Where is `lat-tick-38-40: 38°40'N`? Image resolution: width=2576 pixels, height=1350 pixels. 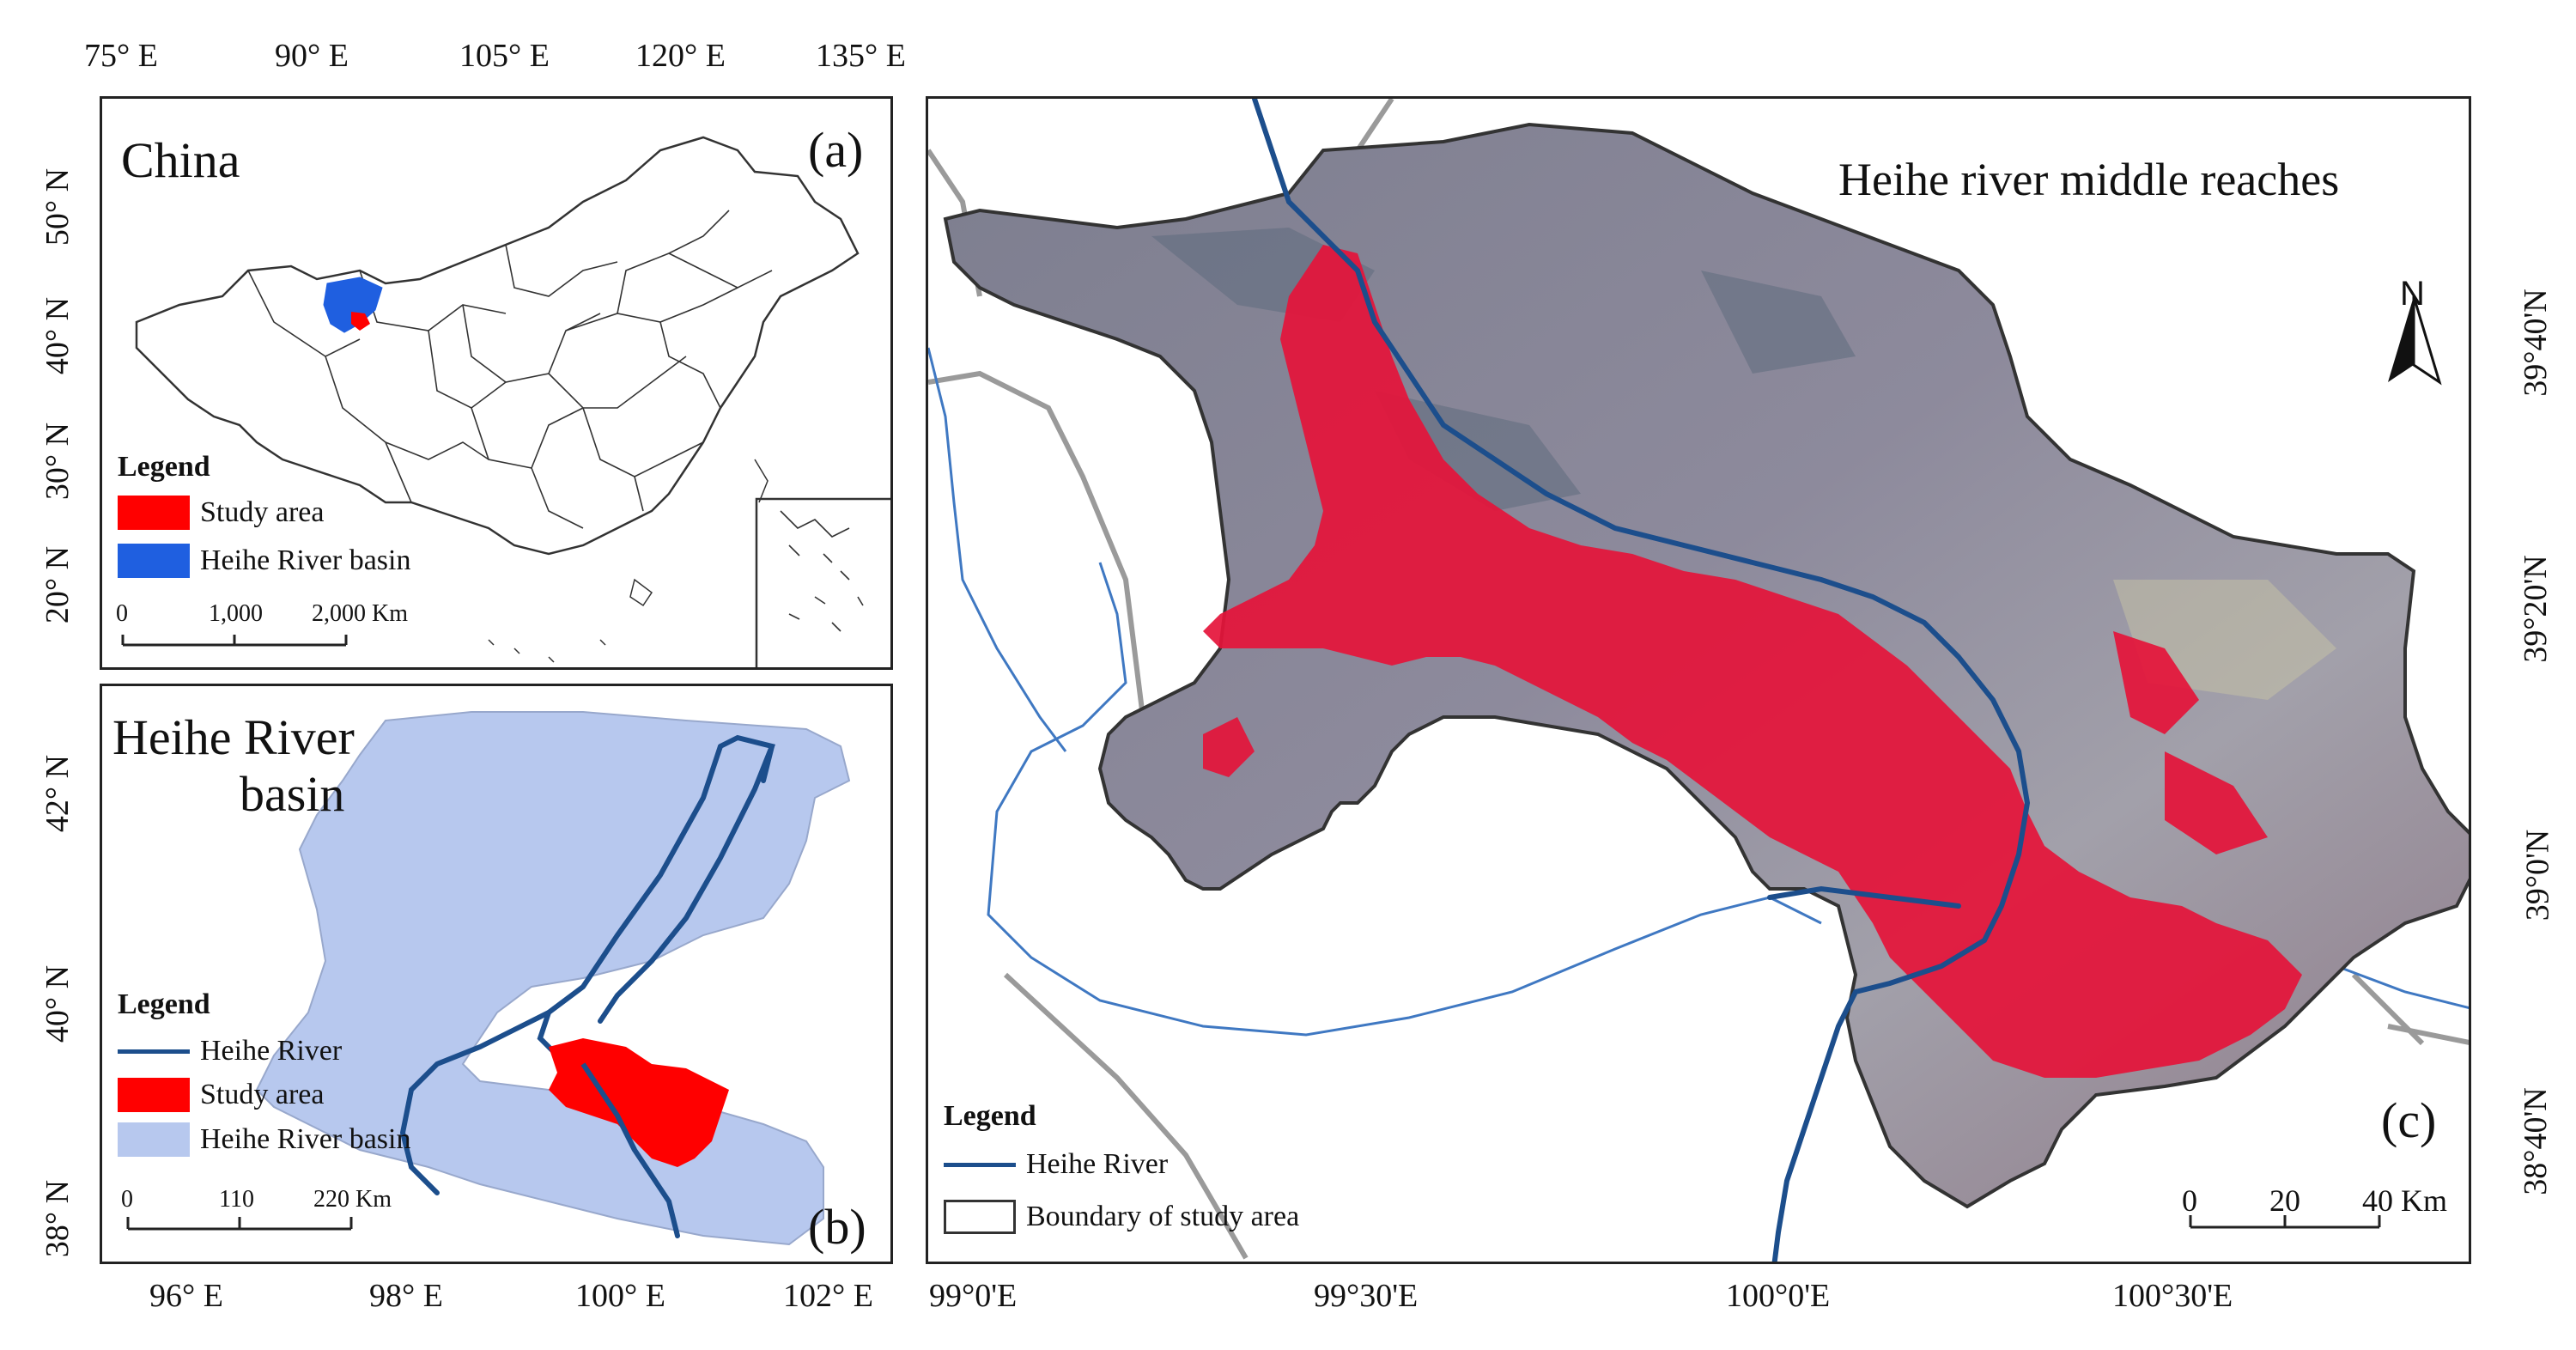 lat-tick-38-40: 38°40'N is located at coordinates (2536, 1141).